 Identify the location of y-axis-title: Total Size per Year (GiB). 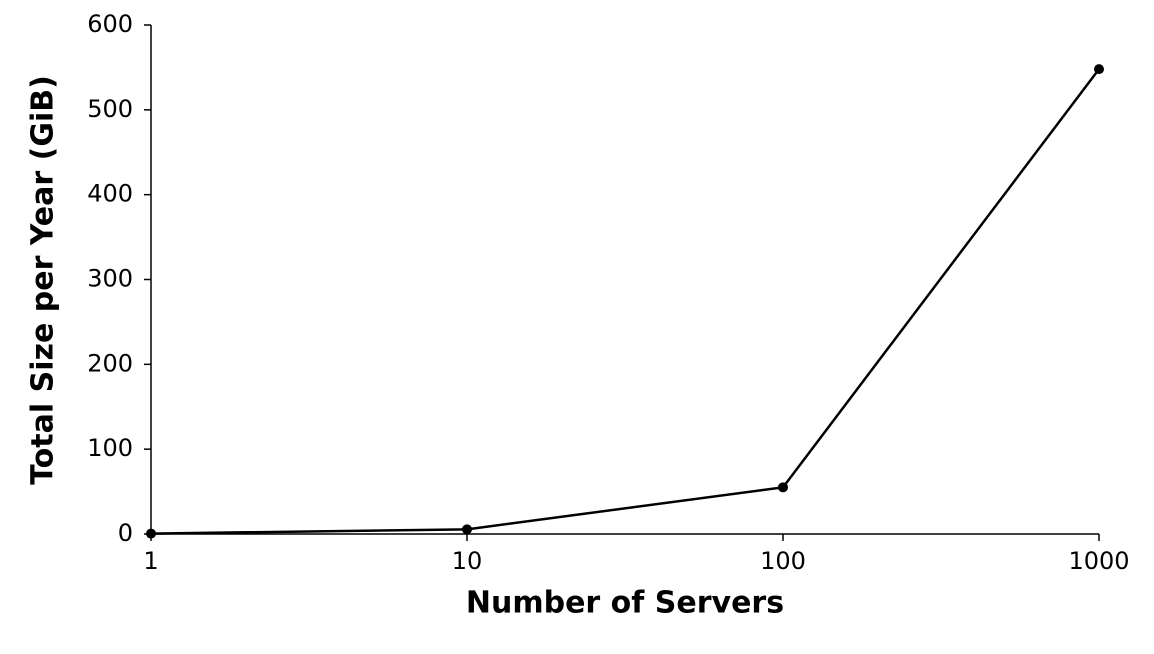
(43, 280).